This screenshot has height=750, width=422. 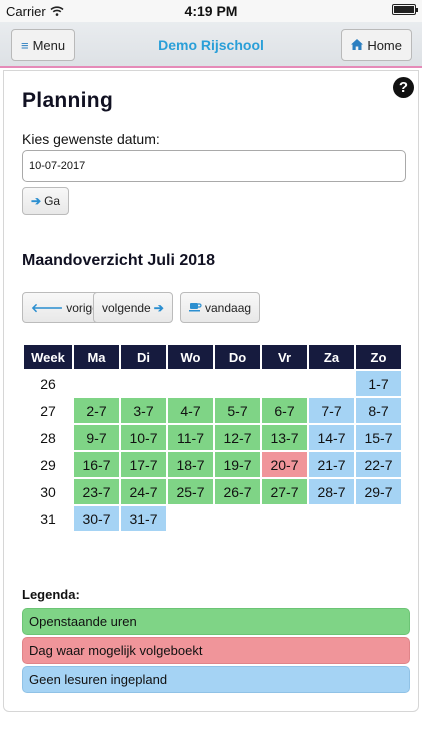 I want to click on calendar-day-cell: 6-7, so click(x=284, y=410).